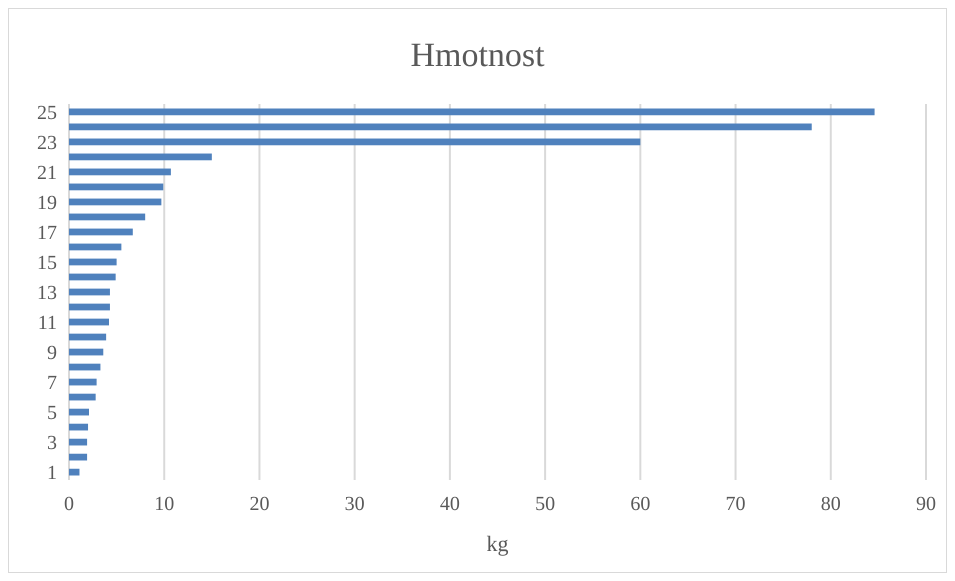 Image resolution: width=955 pixels, height=581 pixels. I want to click on x-tick-label: 60, so click(640, 504).